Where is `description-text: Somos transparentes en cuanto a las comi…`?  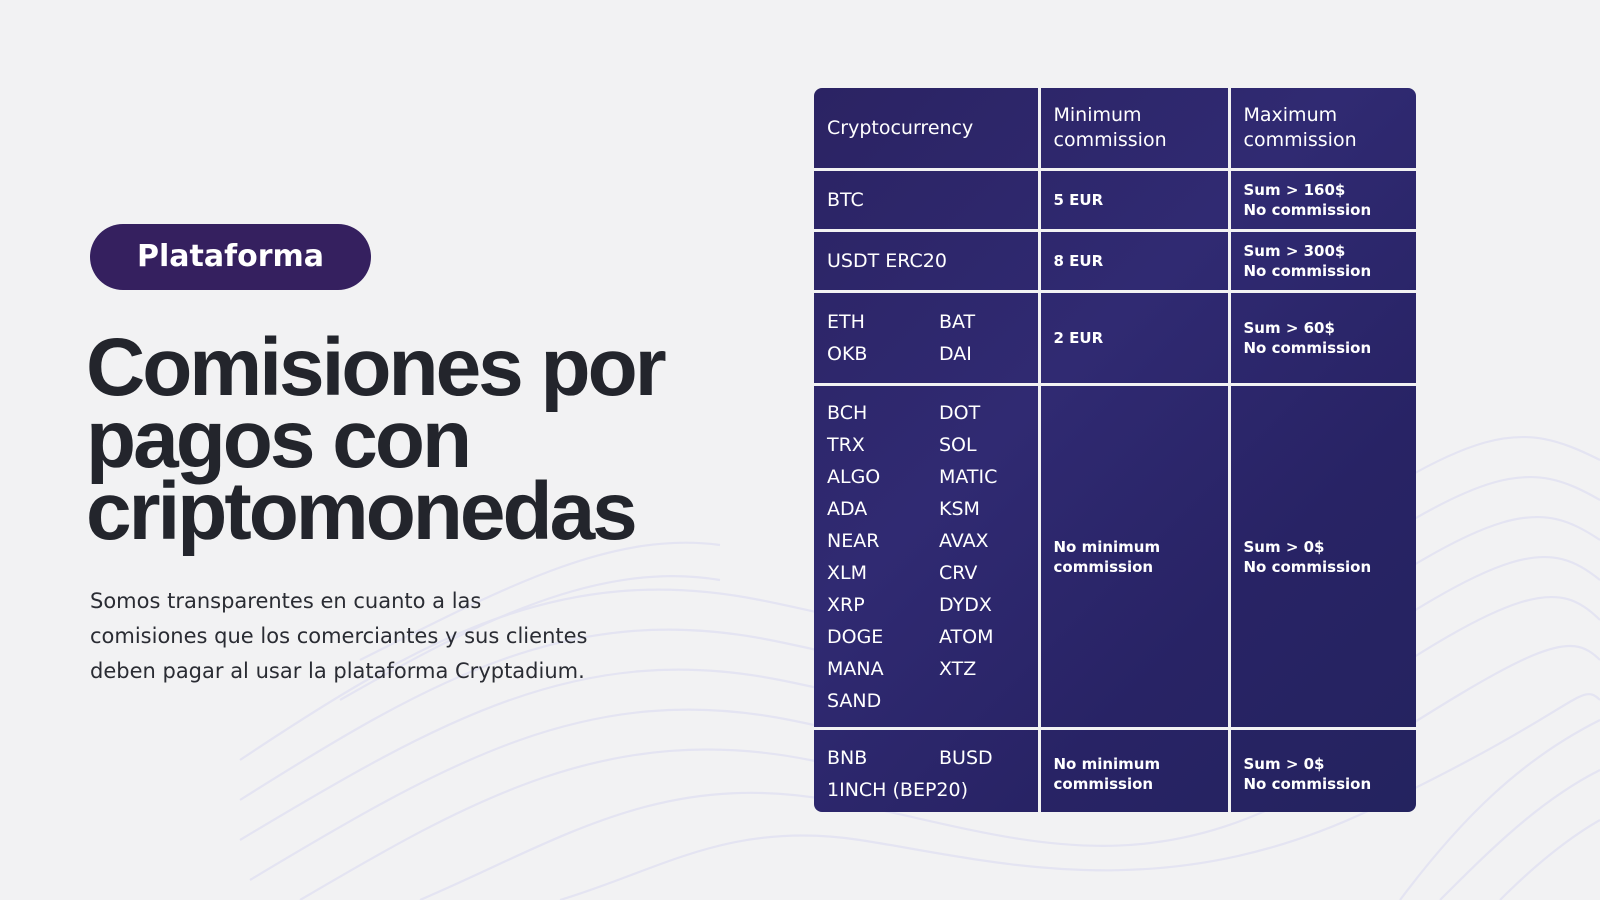 description-text: Somos transparentes en cuanto a las comi… is located at coordinates (390, 636).